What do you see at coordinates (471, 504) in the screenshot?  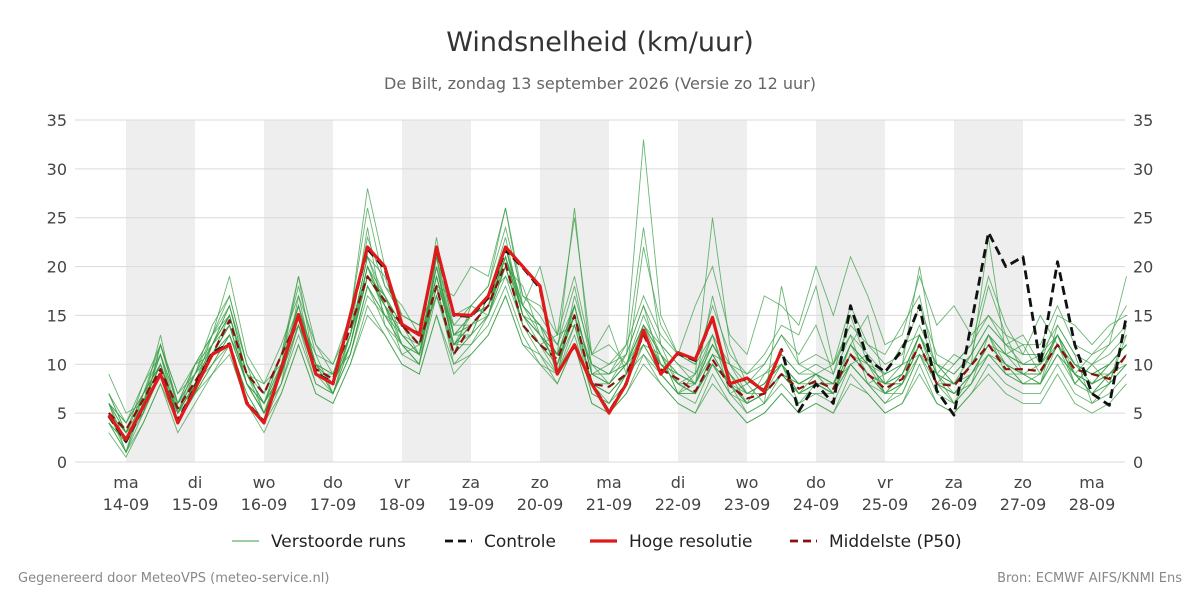 I see `x-tick-date: 19-09` at bounding box center [471, 504].